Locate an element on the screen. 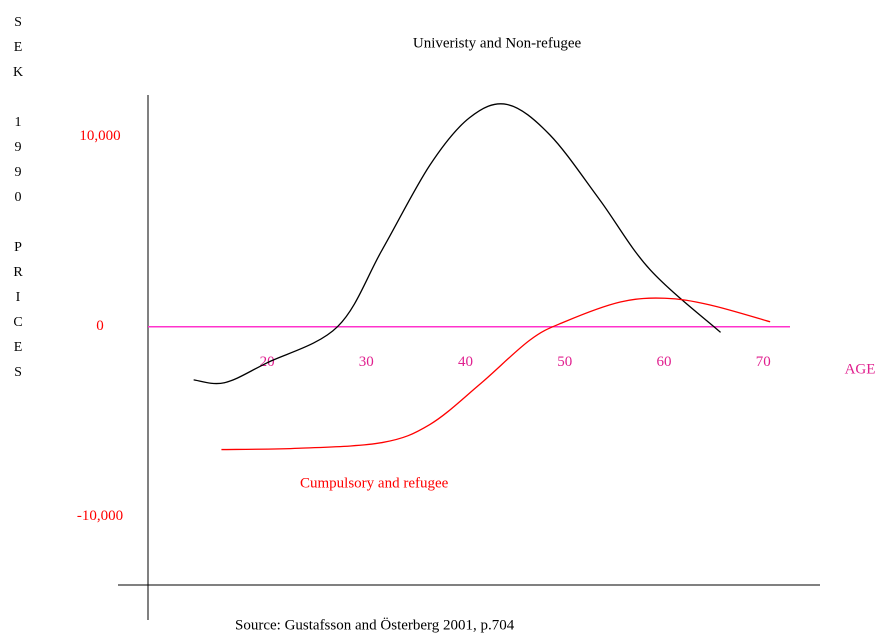 This screenshot has width=877, height=639. x-axis-label: AGE is located at coordinates (860, 369).